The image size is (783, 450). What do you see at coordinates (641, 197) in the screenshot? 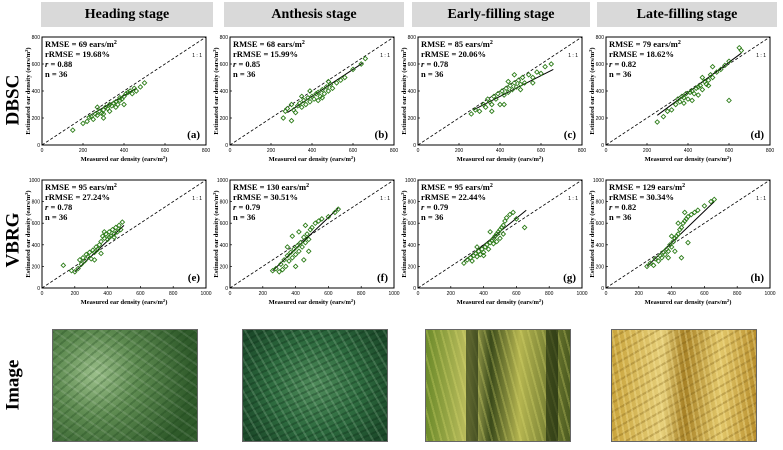
I see `rrmse-text: rRMSE = 30.34%` at bounding box center [641, 197].